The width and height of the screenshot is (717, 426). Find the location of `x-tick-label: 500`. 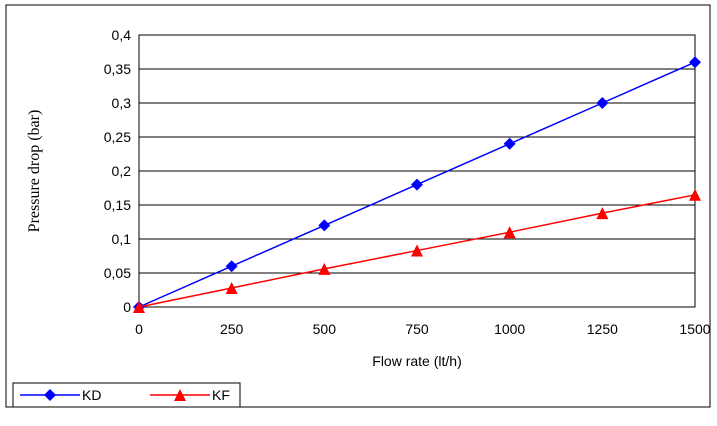

x-tick-label: 500 is located at coordinates (325, 329).